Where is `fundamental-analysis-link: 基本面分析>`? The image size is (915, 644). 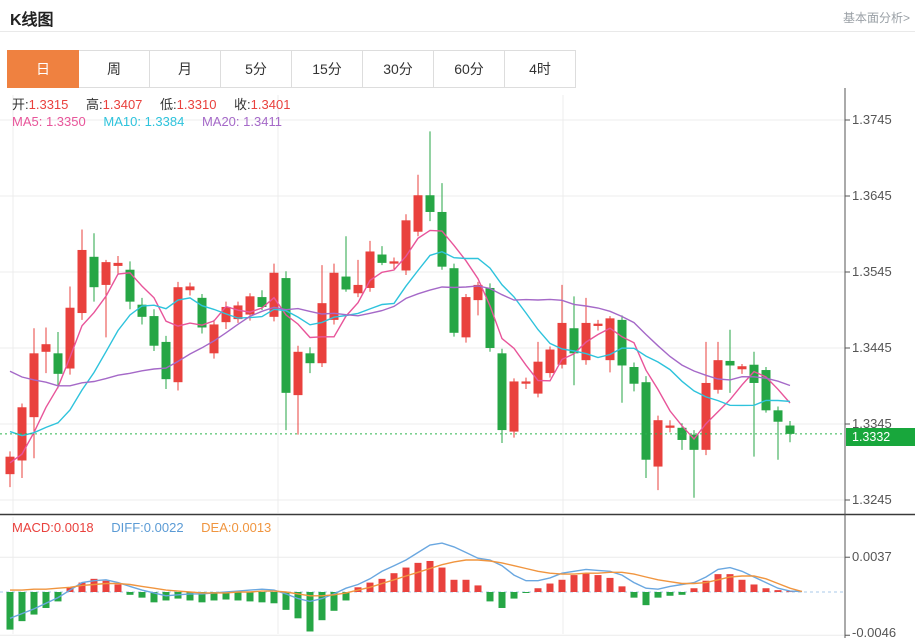 fundamental-analysis-link: 基本面分析> is located at coordinates (876, 18).